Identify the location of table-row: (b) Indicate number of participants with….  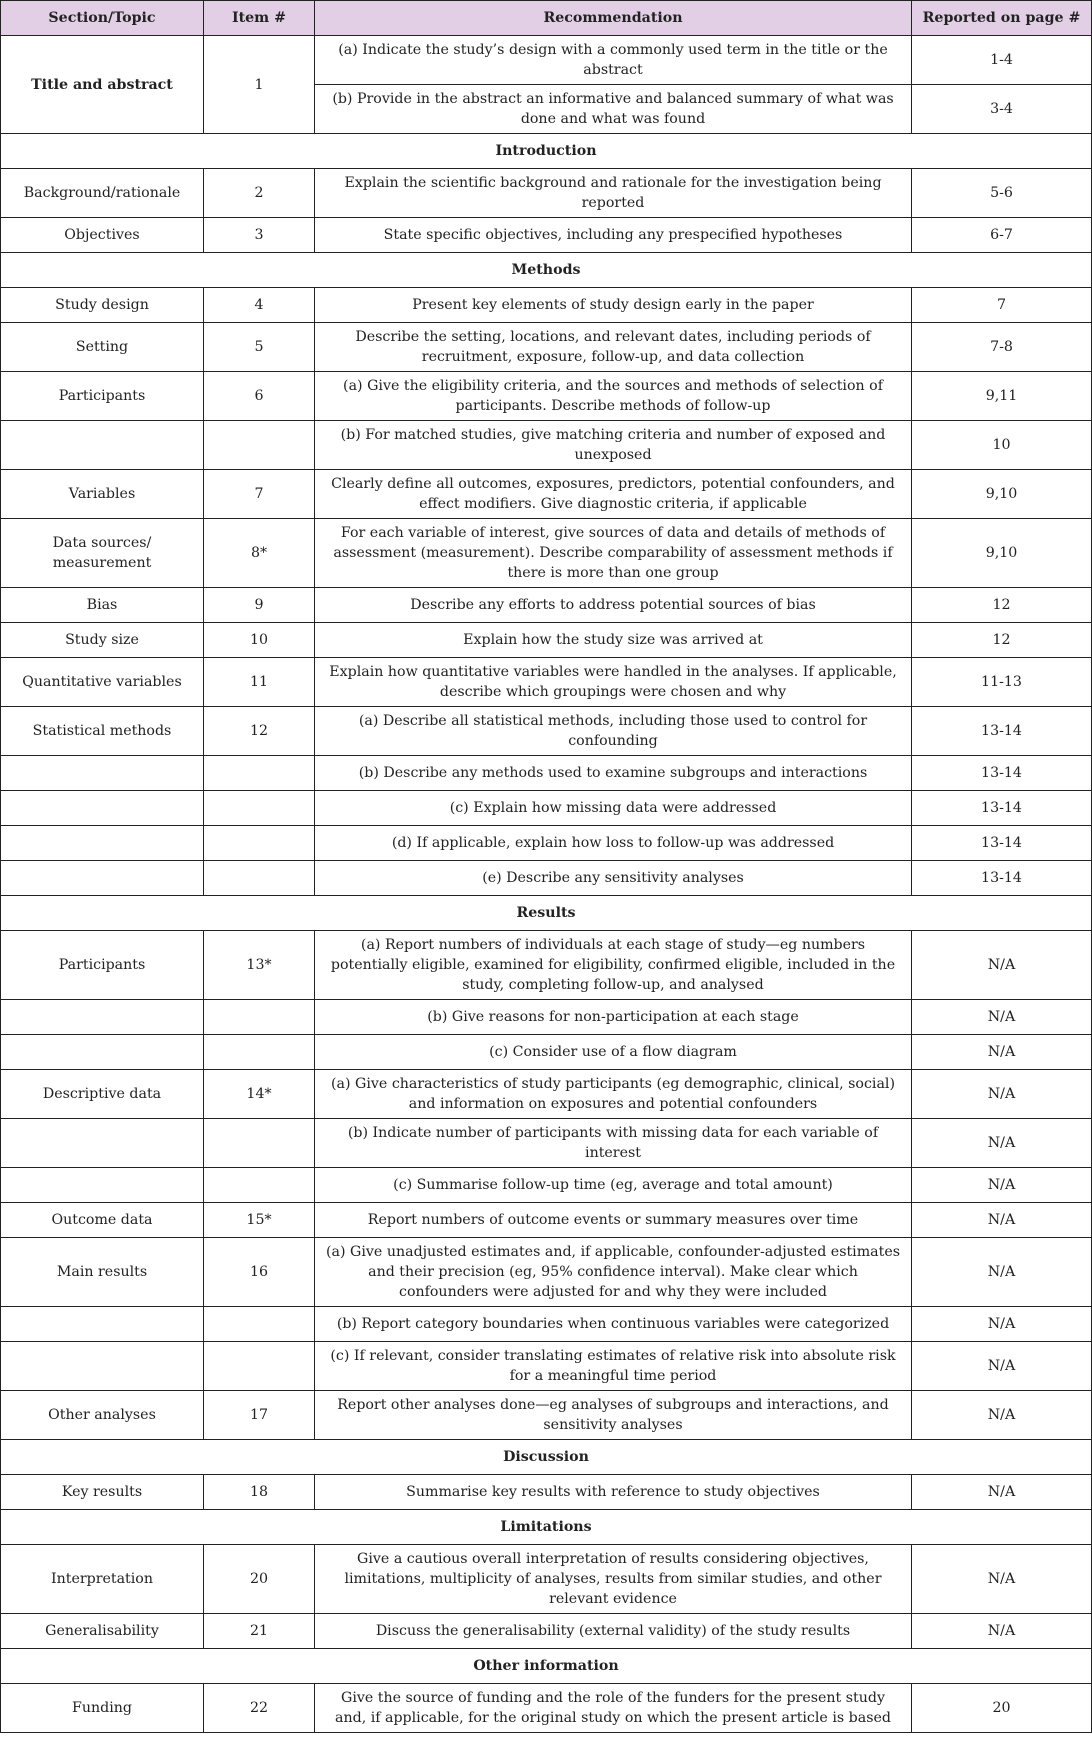
(546, 1143).